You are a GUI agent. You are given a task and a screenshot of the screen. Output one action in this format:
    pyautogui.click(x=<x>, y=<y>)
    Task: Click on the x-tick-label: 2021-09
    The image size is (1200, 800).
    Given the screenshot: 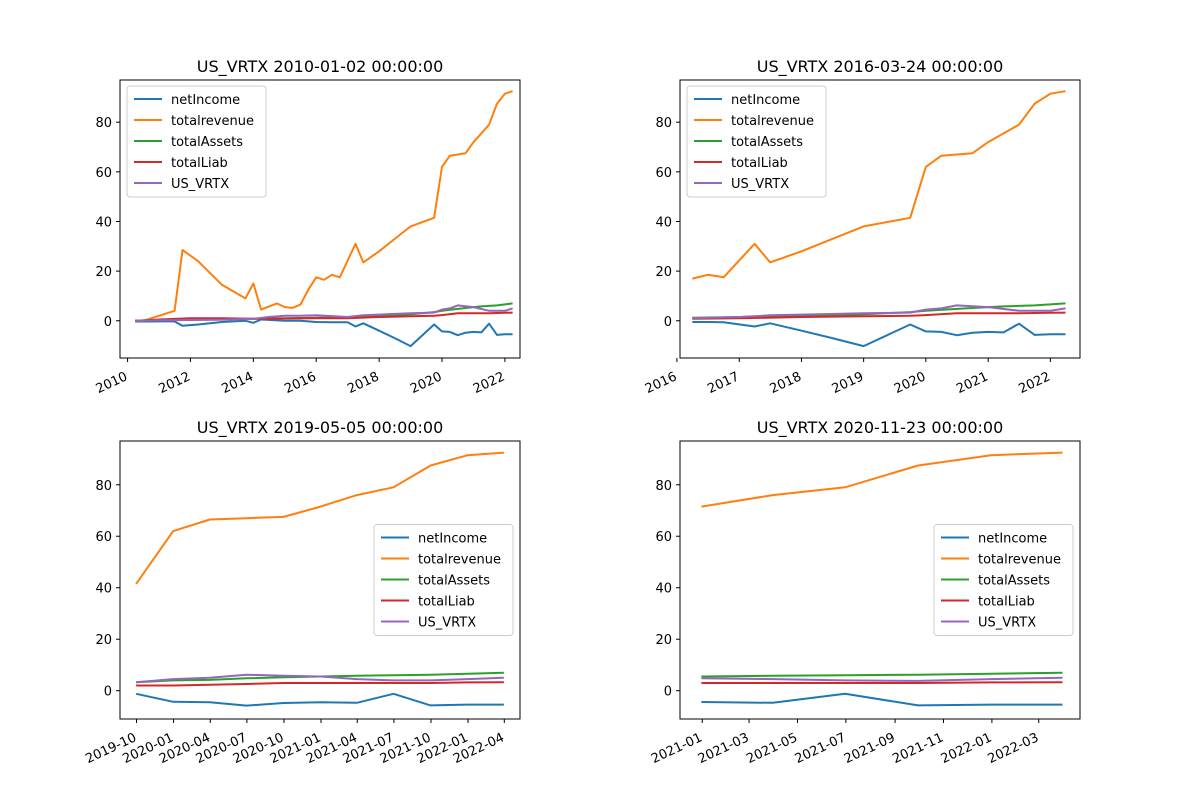 What is the action you would take?
    pyautogui.click(x=870, y=748)
    